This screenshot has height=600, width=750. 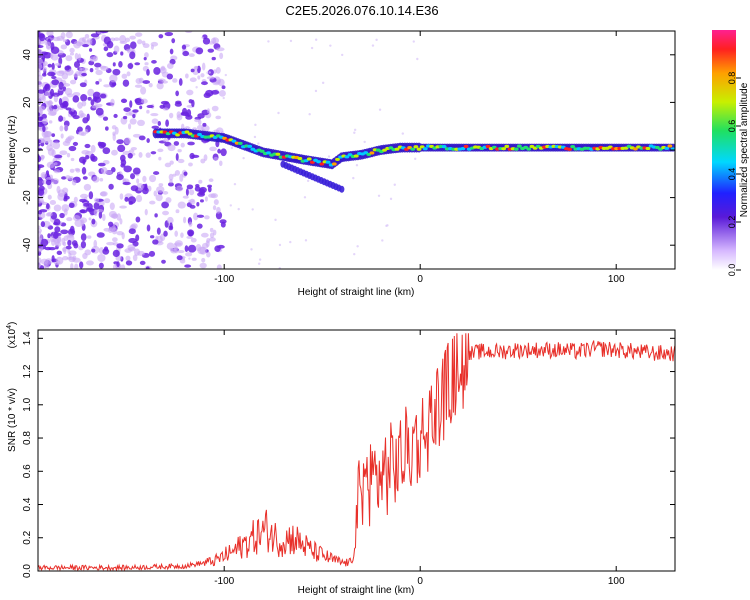 I want to click on snr-ytick-label: 0.2, so click(x=27, y=537).